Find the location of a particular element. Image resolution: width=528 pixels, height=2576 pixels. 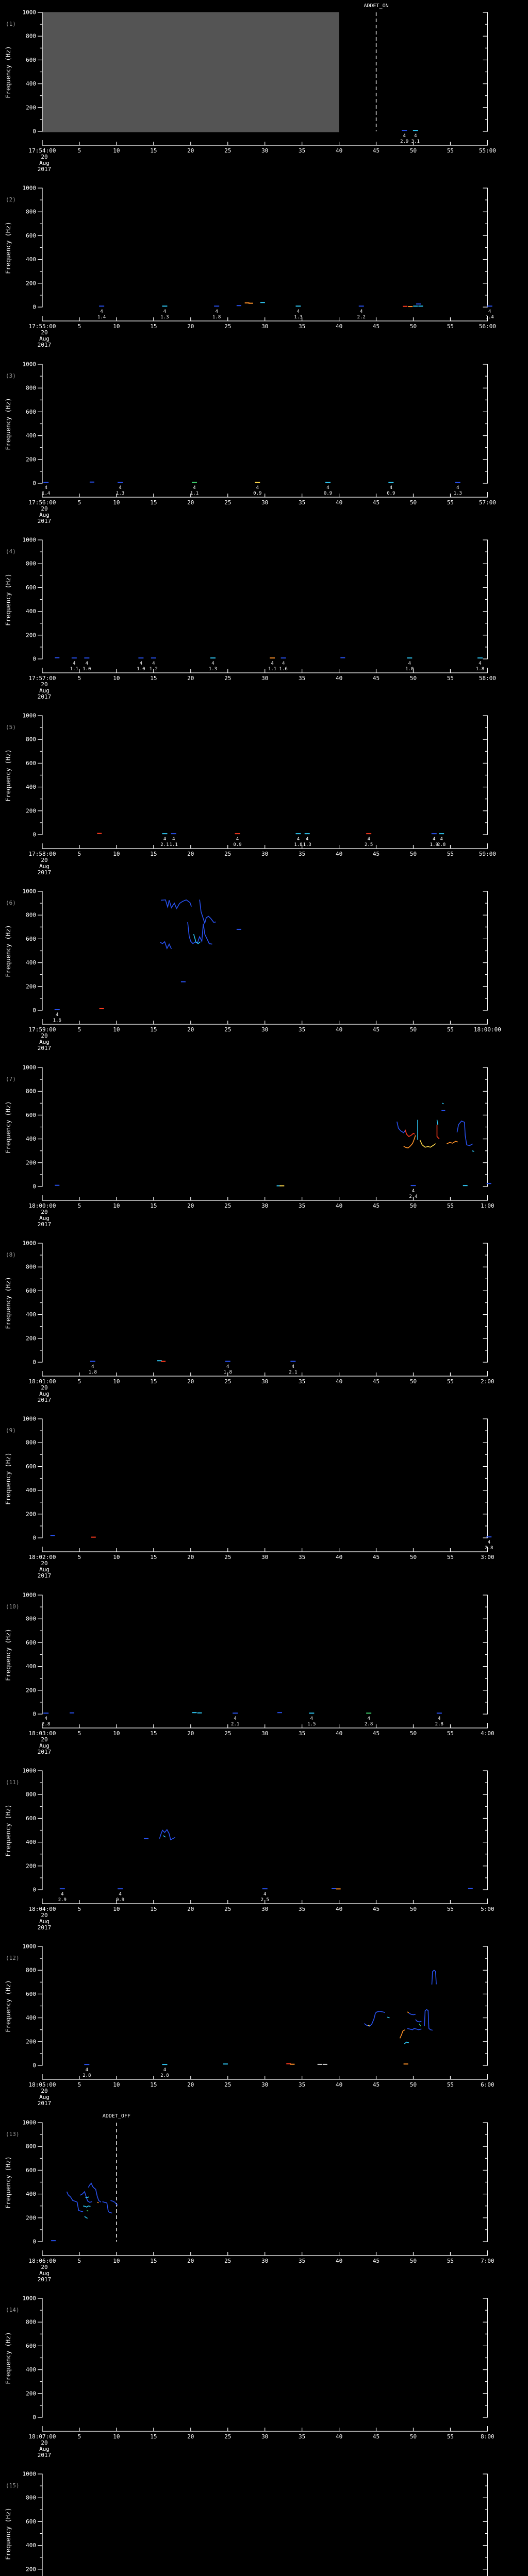

x-tick-label: 20 is located at coordinates (190, 1205).